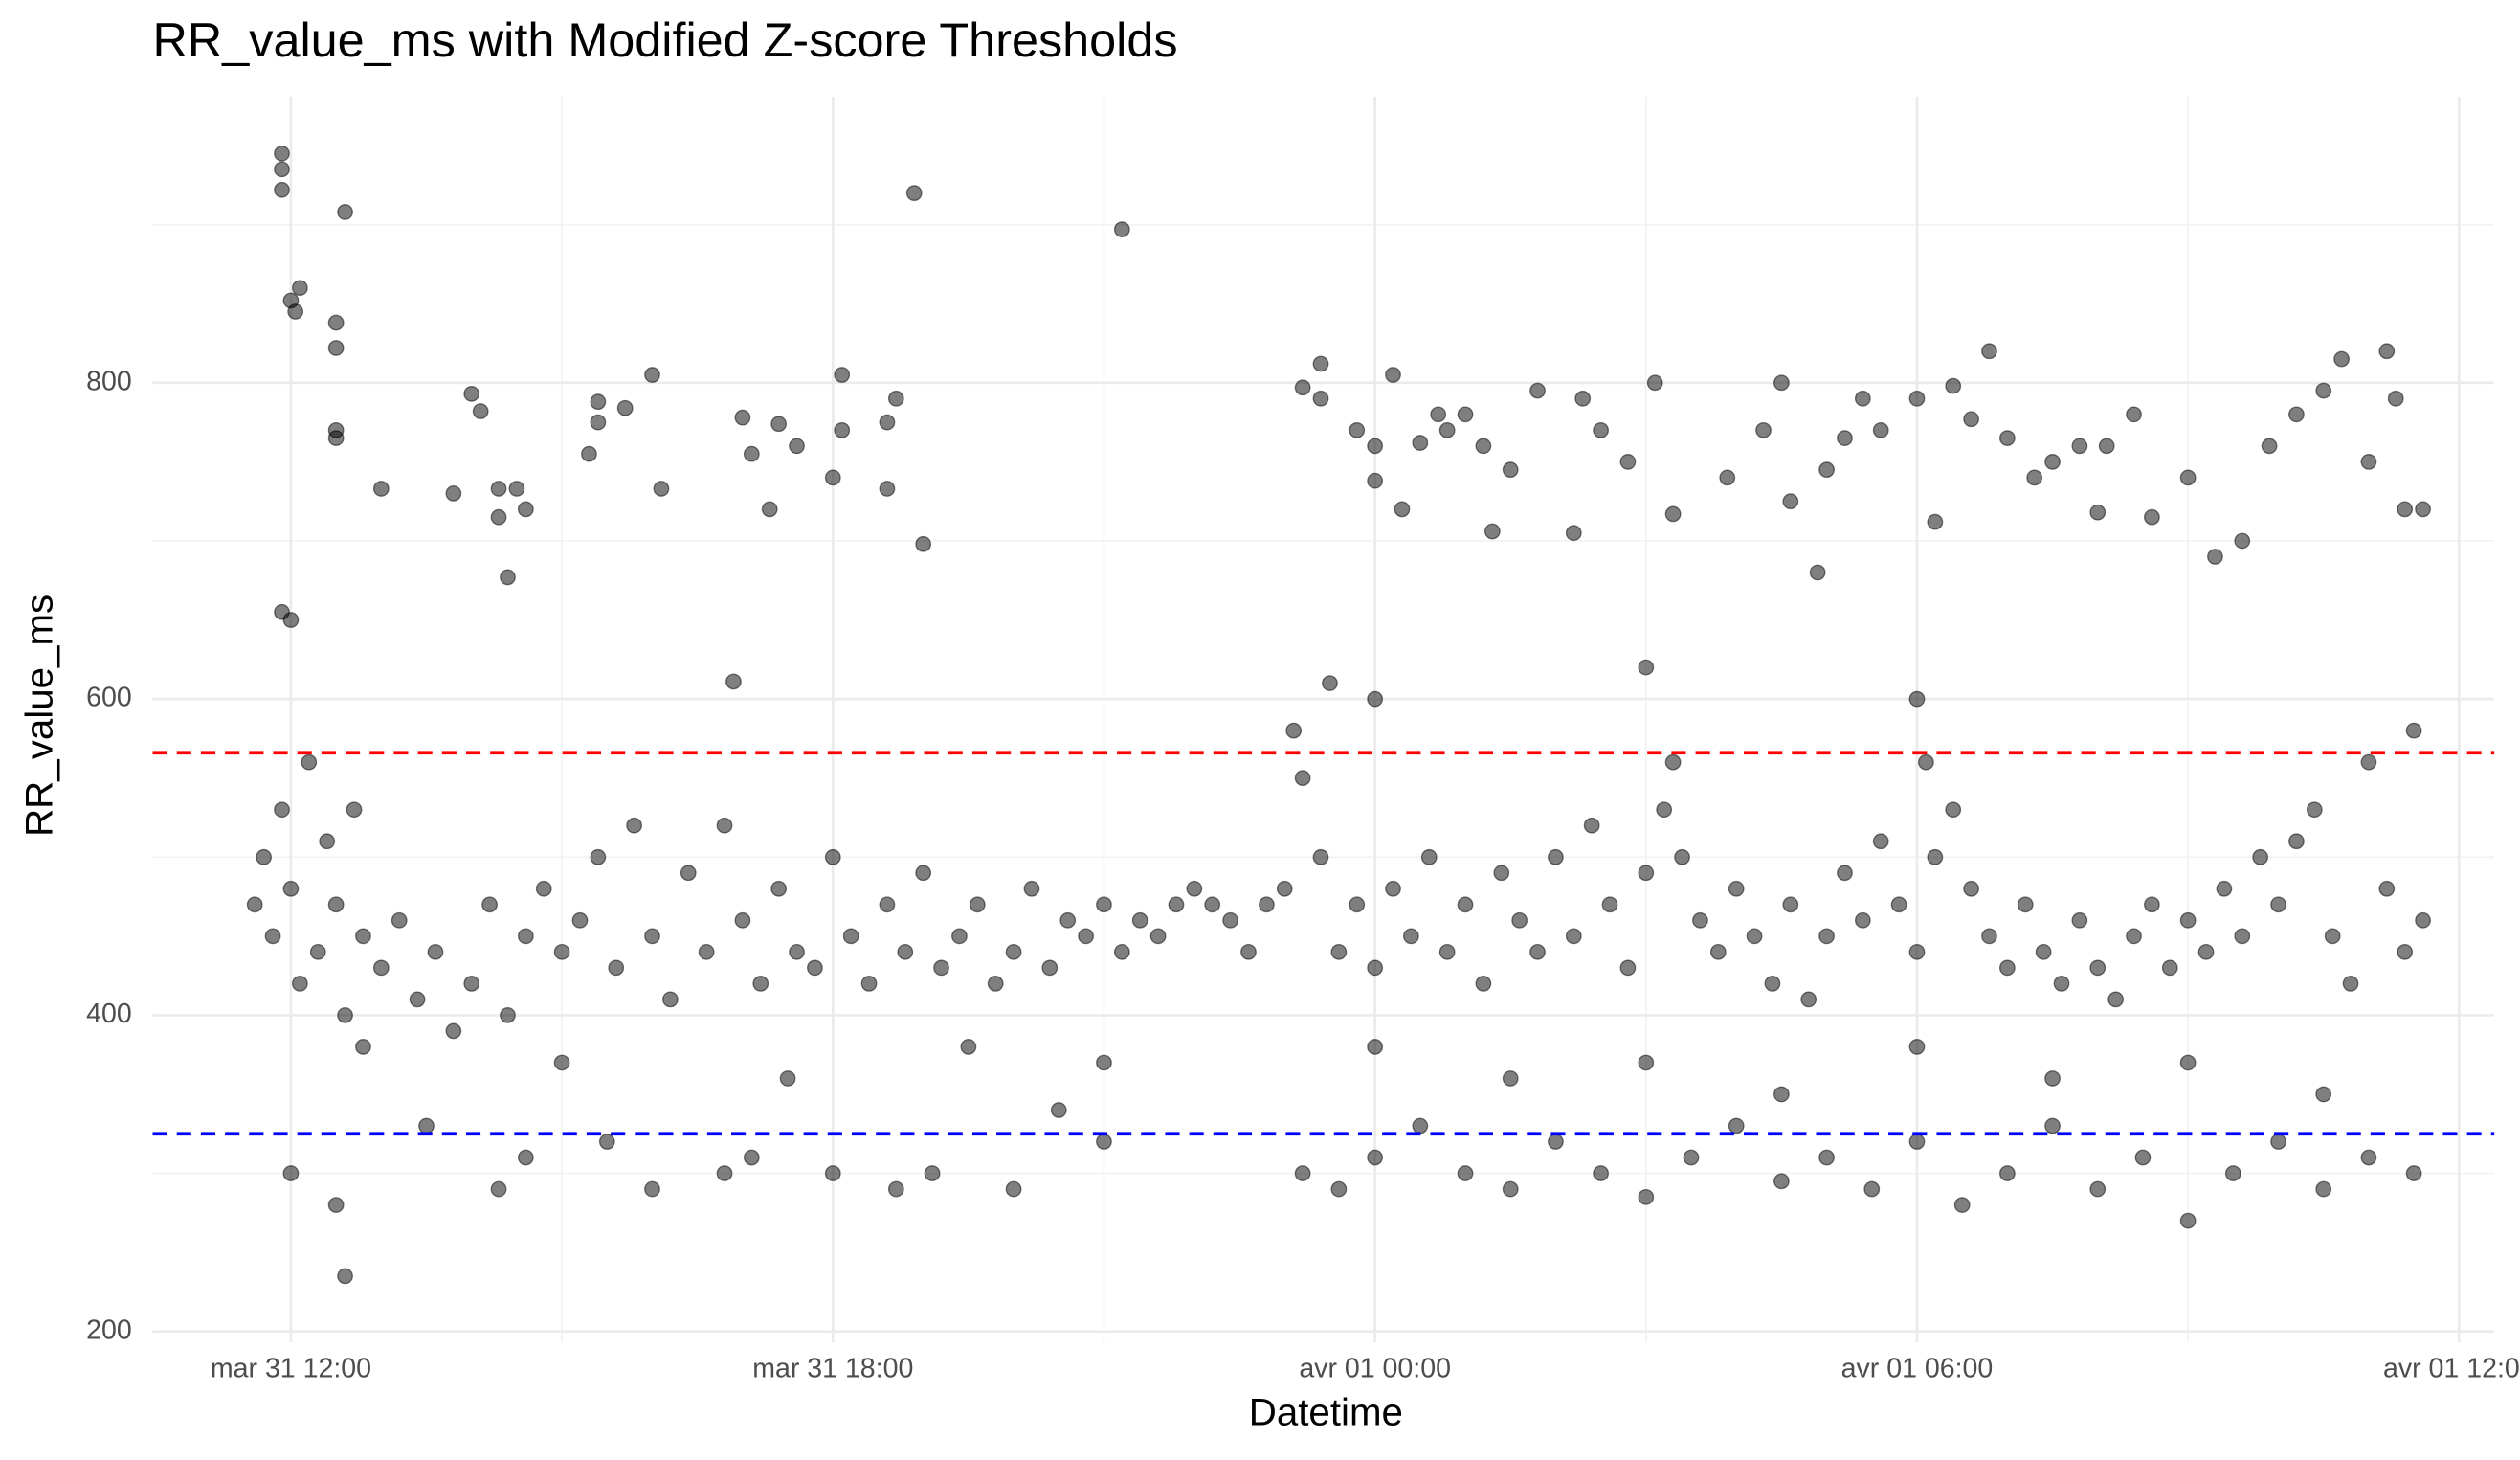 The height and width of the screenshot is (1460, 2520). Describe the element at coordinates (291, 1368) in the screenshot. I see `x-tick-label: mar 31 12:00` at that location.